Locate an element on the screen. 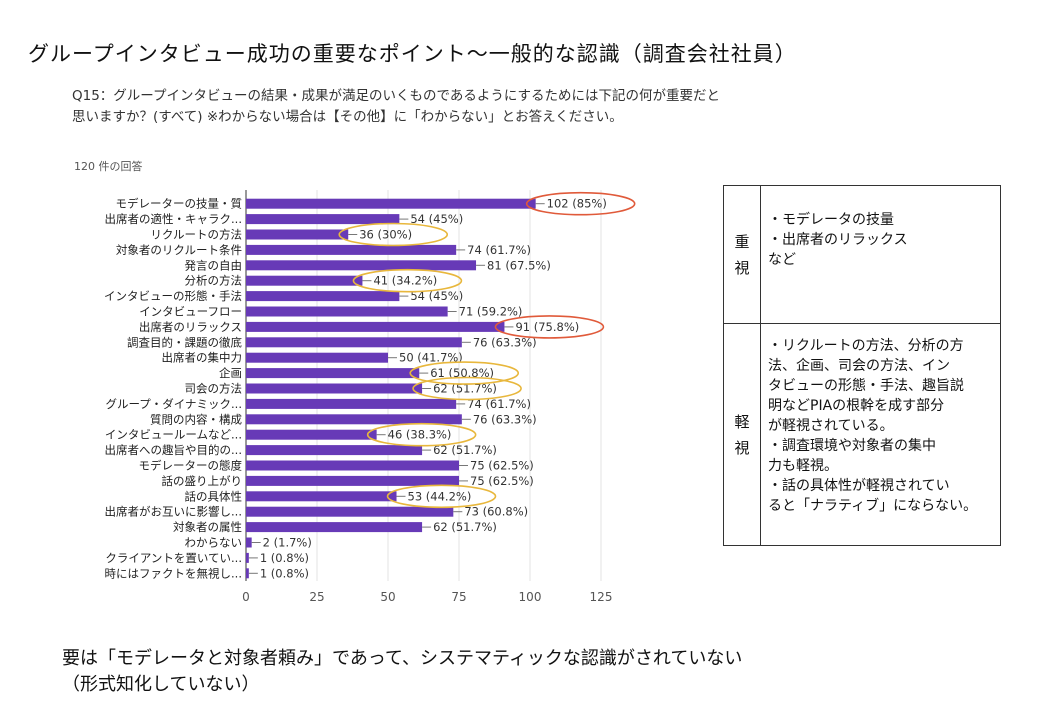 This screenshot has height=720, width=1040. row-category-emphasized: 重 視 is located at coordinates (742, 254).